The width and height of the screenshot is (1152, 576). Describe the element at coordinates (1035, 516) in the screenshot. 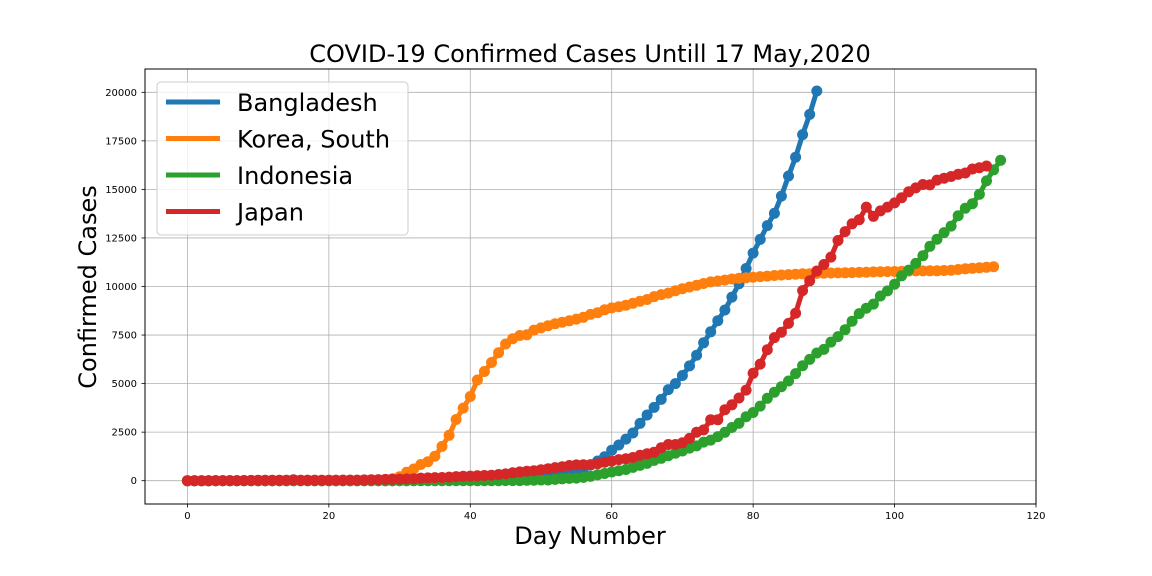

I see `x-tick-label: 120` at that location.